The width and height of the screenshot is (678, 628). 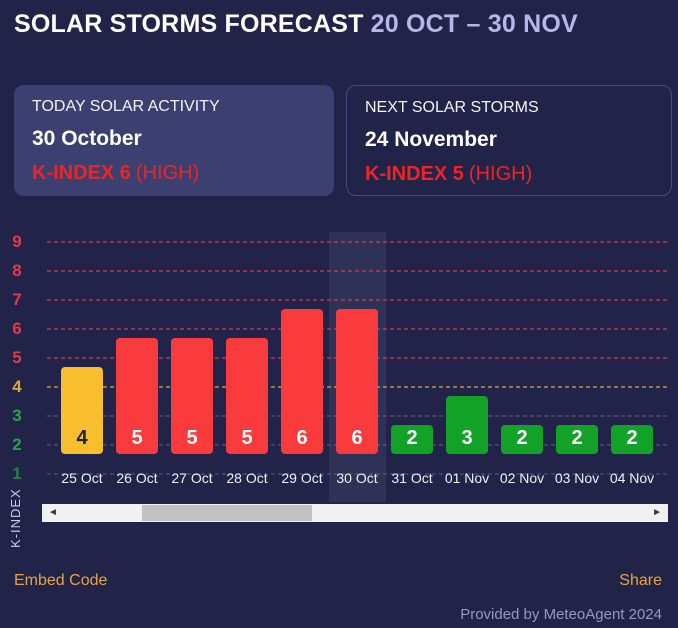 What do you see at coordinates (302, 381) in the screenshot?
I see `bar-29-oct: 6` at bounding box center [302, 381].